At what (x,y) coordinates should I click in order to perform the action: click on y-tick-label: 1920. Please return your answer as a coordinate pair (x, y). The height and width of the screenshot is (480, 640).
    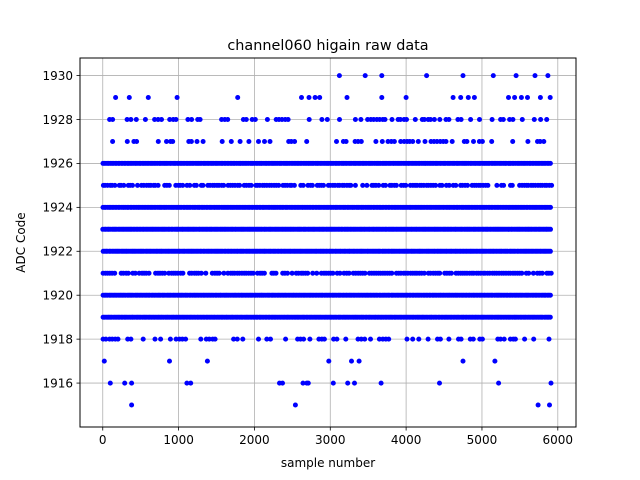
    Looking at the image, I should click on (57, 296).